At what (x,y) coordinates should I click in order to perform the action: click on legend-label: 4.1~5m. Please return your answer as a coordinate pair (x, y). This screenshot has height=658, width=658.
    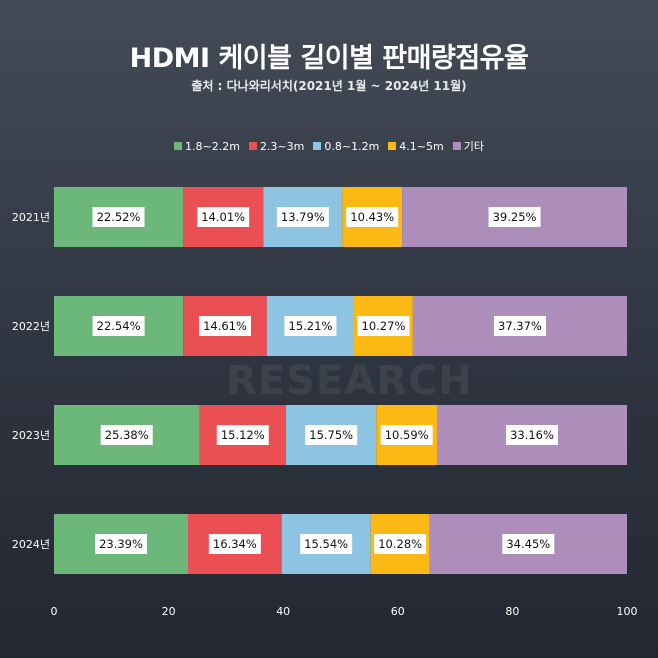
    Looking at the image, I should click on (421, 146).